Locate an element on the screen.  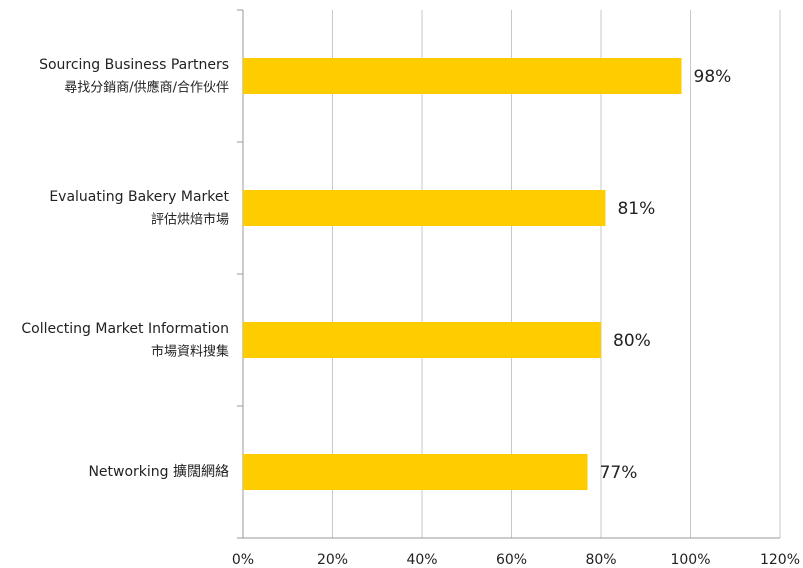
value-label: 77% is located at coordinates (619, 473).